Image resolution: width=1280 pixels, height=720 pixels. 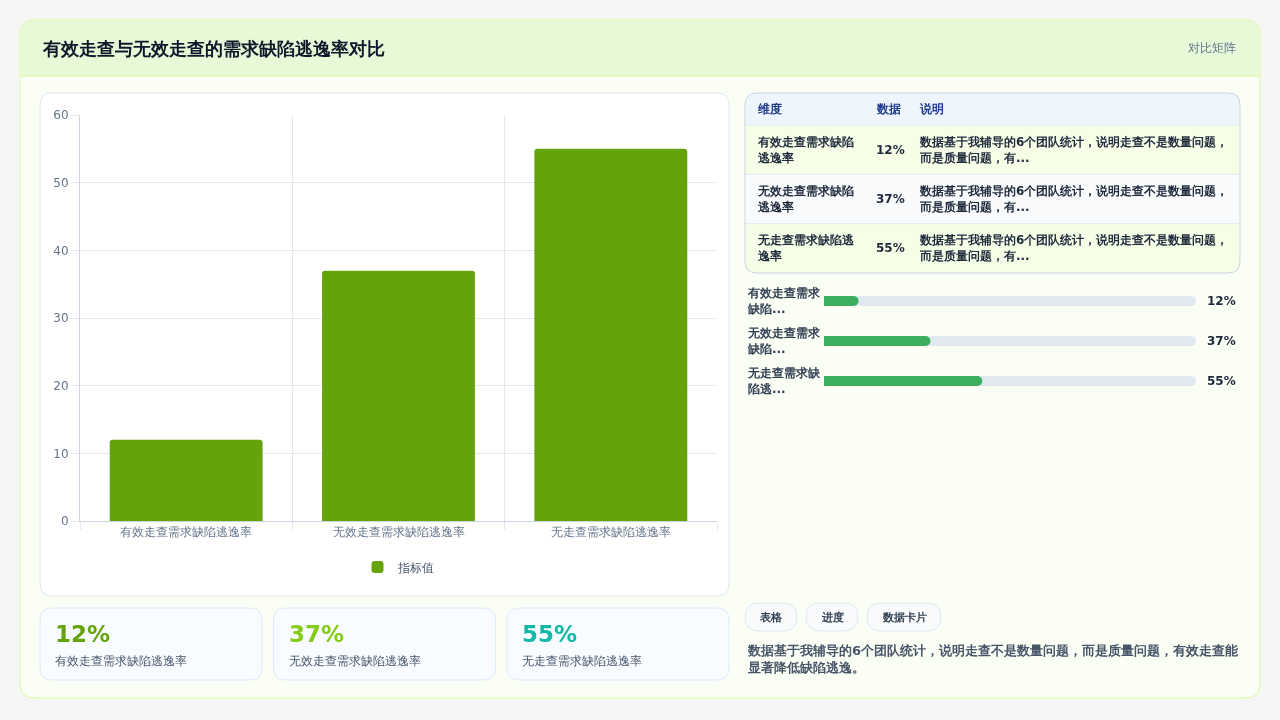 What do you see at coordinates (610, 532) in the screenshot?
I see `x-tick-label: 无走查需求缺陷逃逸率` at bounding box center [610, 532].